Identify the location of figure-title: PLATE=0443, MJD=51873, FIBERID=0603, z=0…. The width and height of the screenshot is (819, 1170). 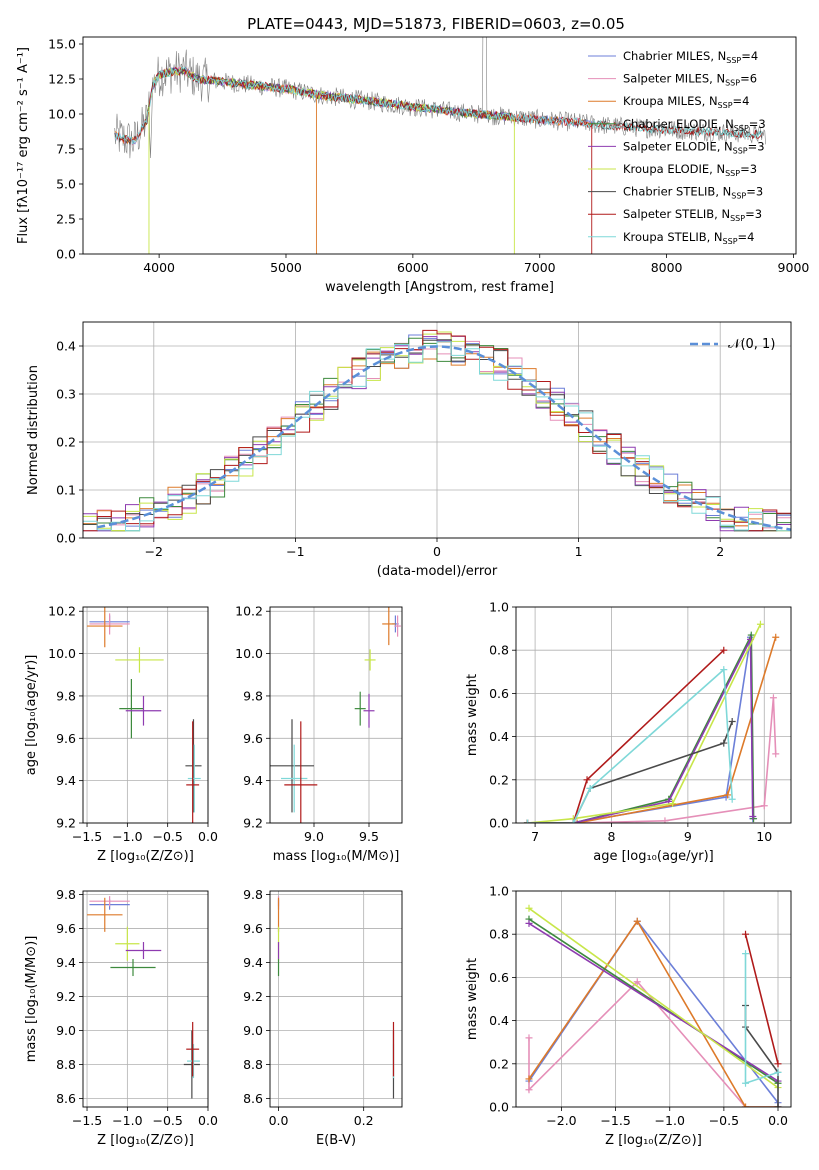
(436, 24).